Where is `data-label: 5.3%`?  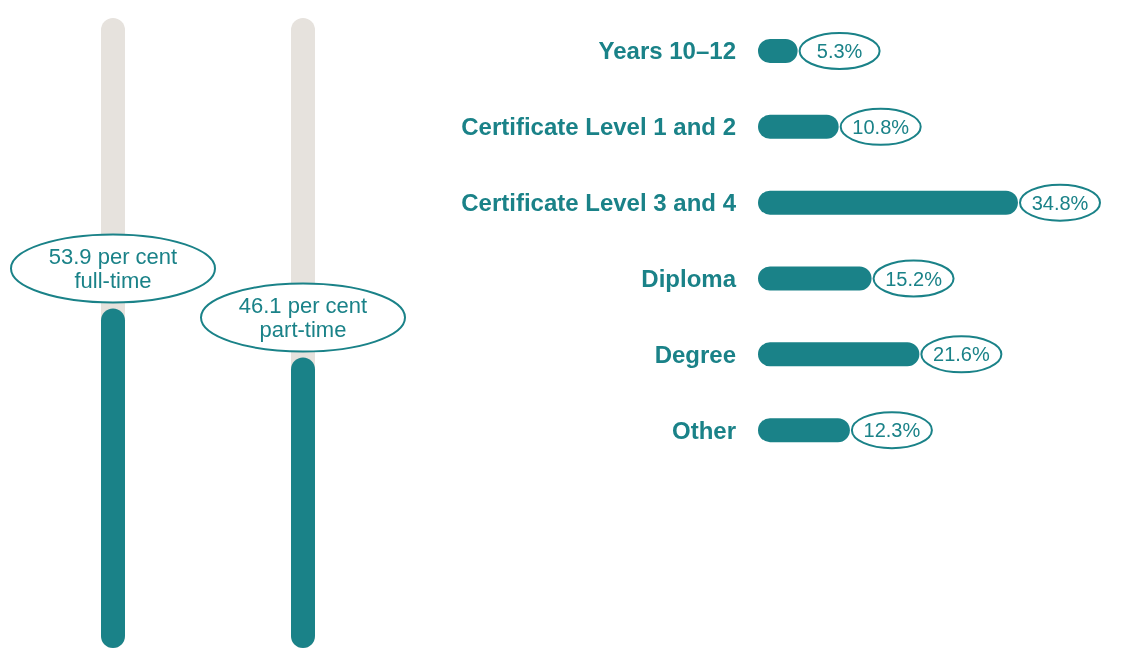
data-label: 5.3% is located at coordinates (839, 51).